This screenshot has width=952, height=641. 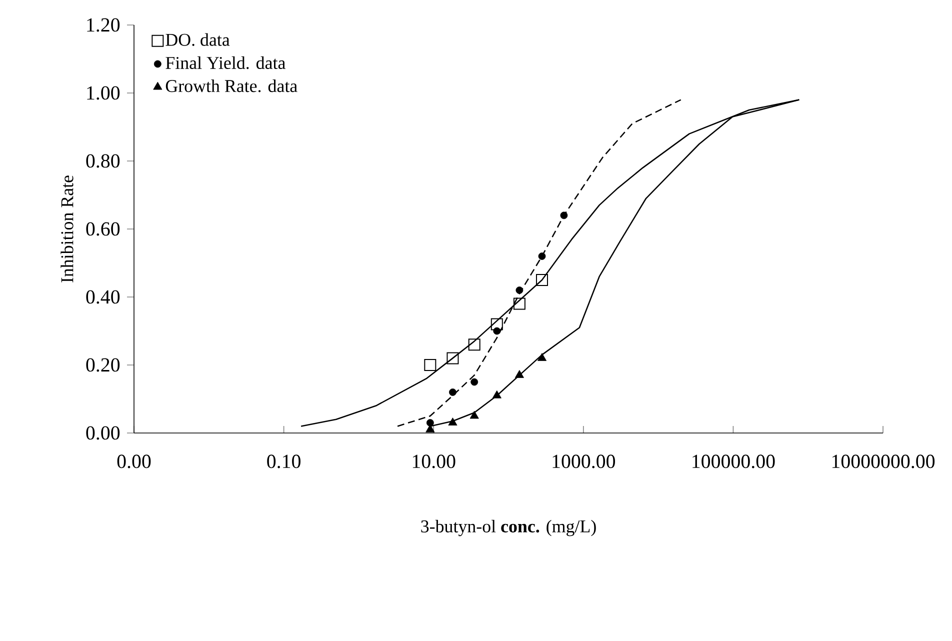 What do you see at coordinates (584, 461) in the screenshot?
I see `x-tick-label: 1000.00` at bounding box center [584, 461].